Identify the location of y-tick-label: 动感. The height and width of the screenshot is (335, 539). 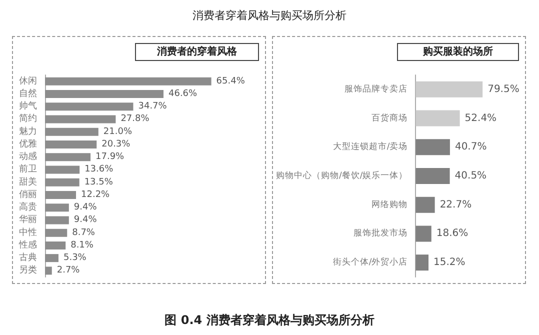
(28, 156).